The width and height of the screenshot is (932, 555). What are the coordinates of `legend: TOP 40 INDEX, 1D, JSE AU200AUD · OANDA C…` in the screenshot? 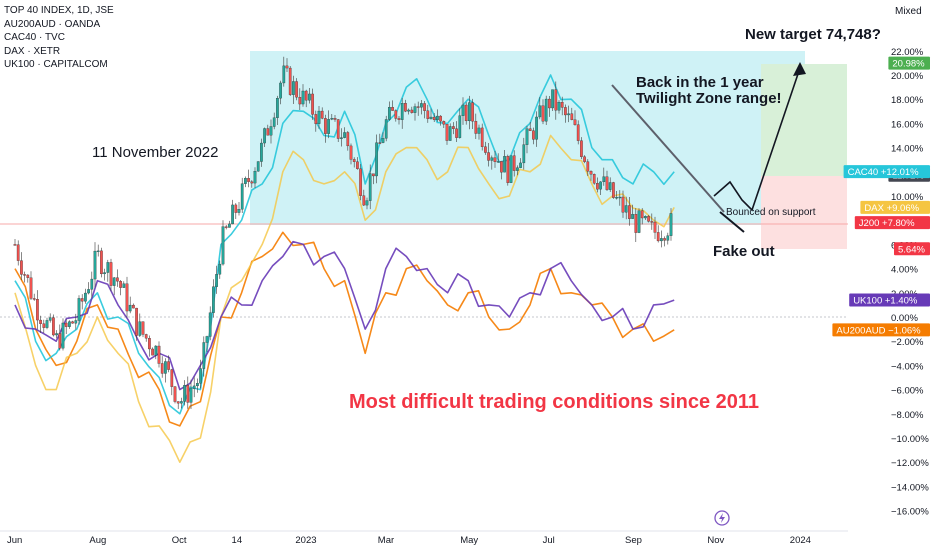 It's located at (59, 38).